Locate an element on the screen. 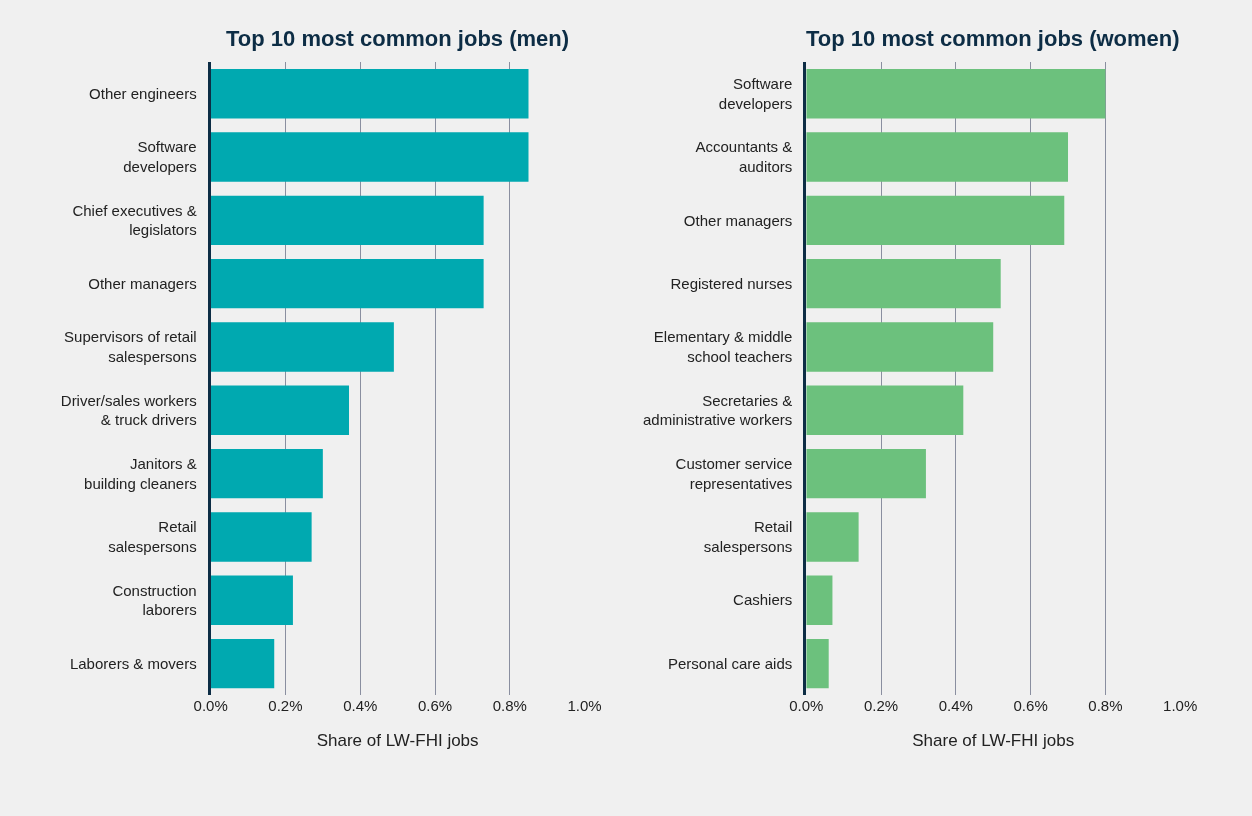  y-tick-label: Driver/sales workers & truck drivers is located at coordinates (128, 410).